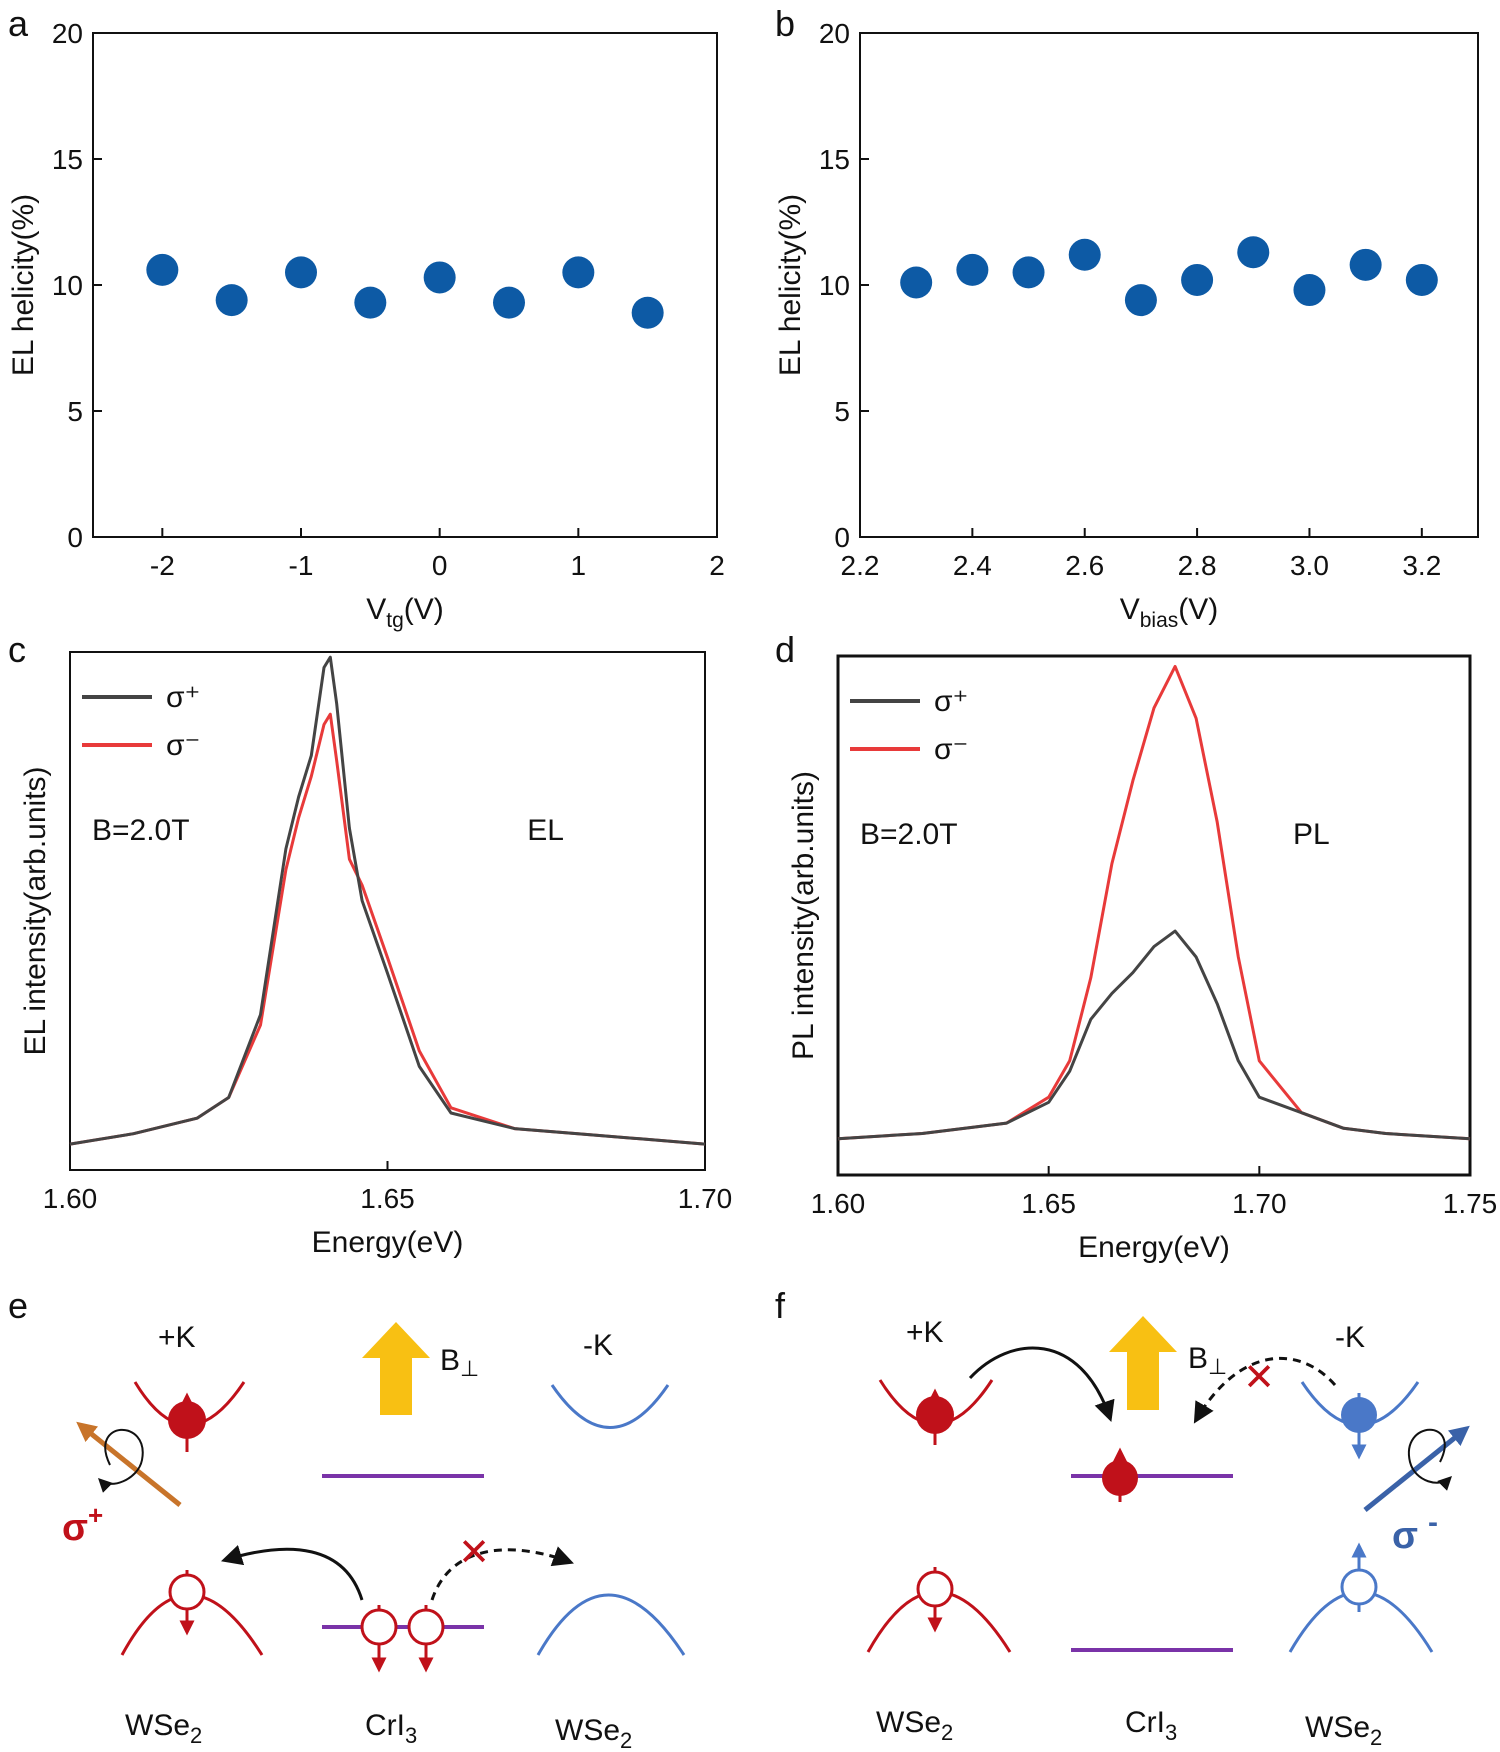 The height and width of the screenshot is (1752, 1500). I want to click on d-legend-label-sigma-plus: σ⁺, so click(951, 701).